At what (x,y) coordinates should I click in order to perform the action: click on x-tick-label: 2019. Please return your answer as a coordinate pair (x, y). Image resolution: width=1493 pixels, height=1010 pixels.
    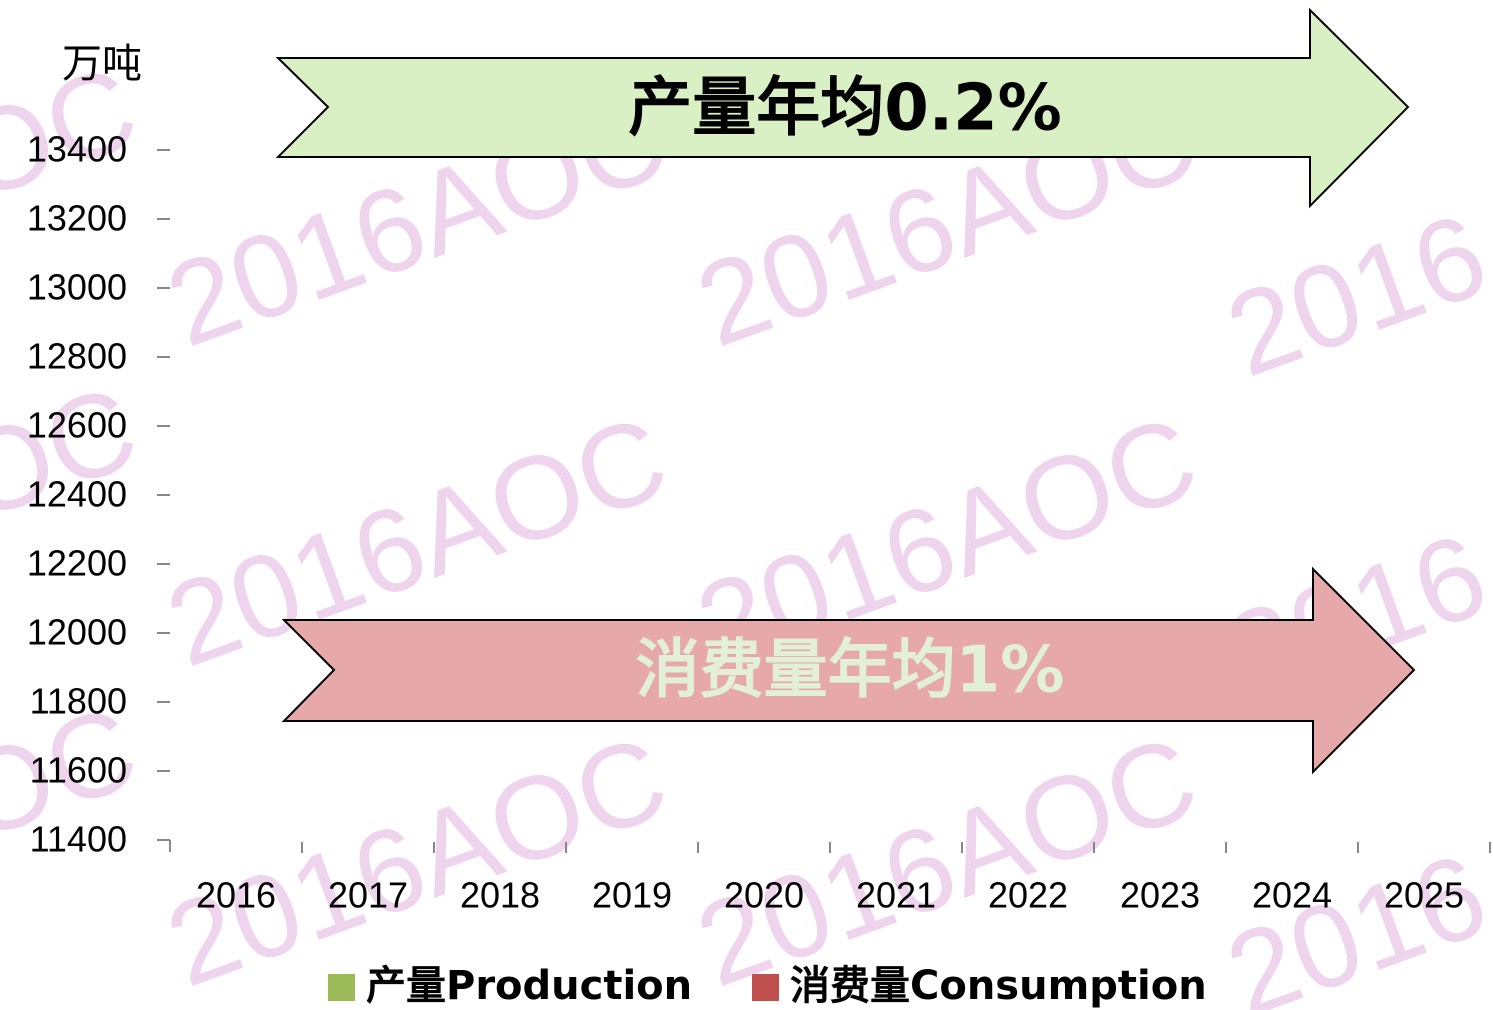
    Looking at the image, I should click on (632, 895).